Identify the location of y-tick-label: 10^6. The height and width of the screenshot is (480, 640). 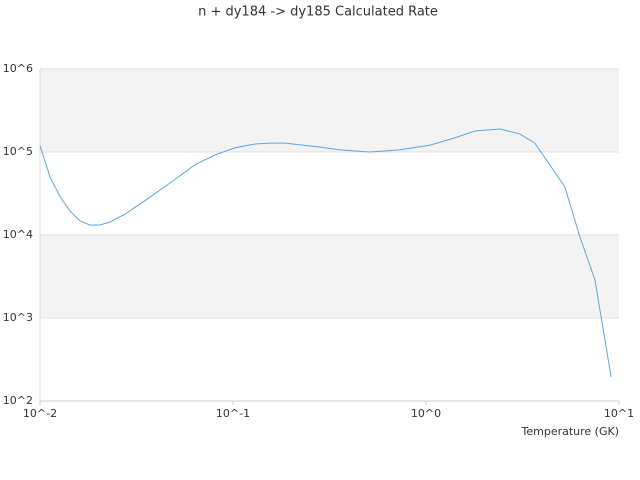
(18, 68).